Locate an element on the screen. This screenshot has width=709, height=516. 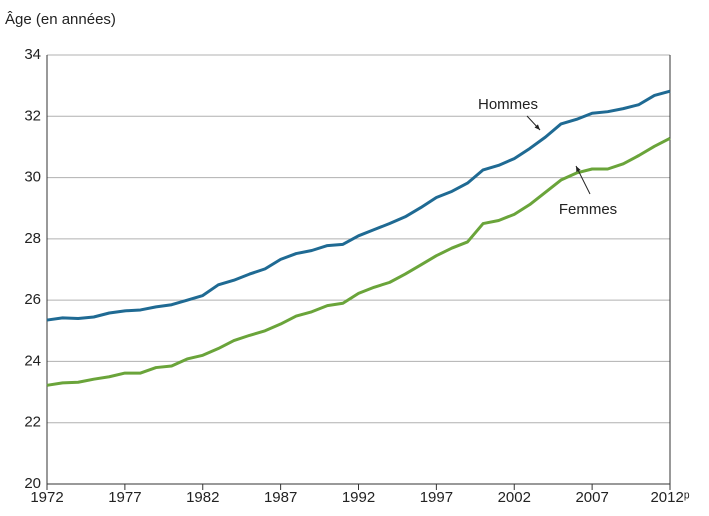
x-tick-label: 2012ᵖ is located at coordinates (669, 497).